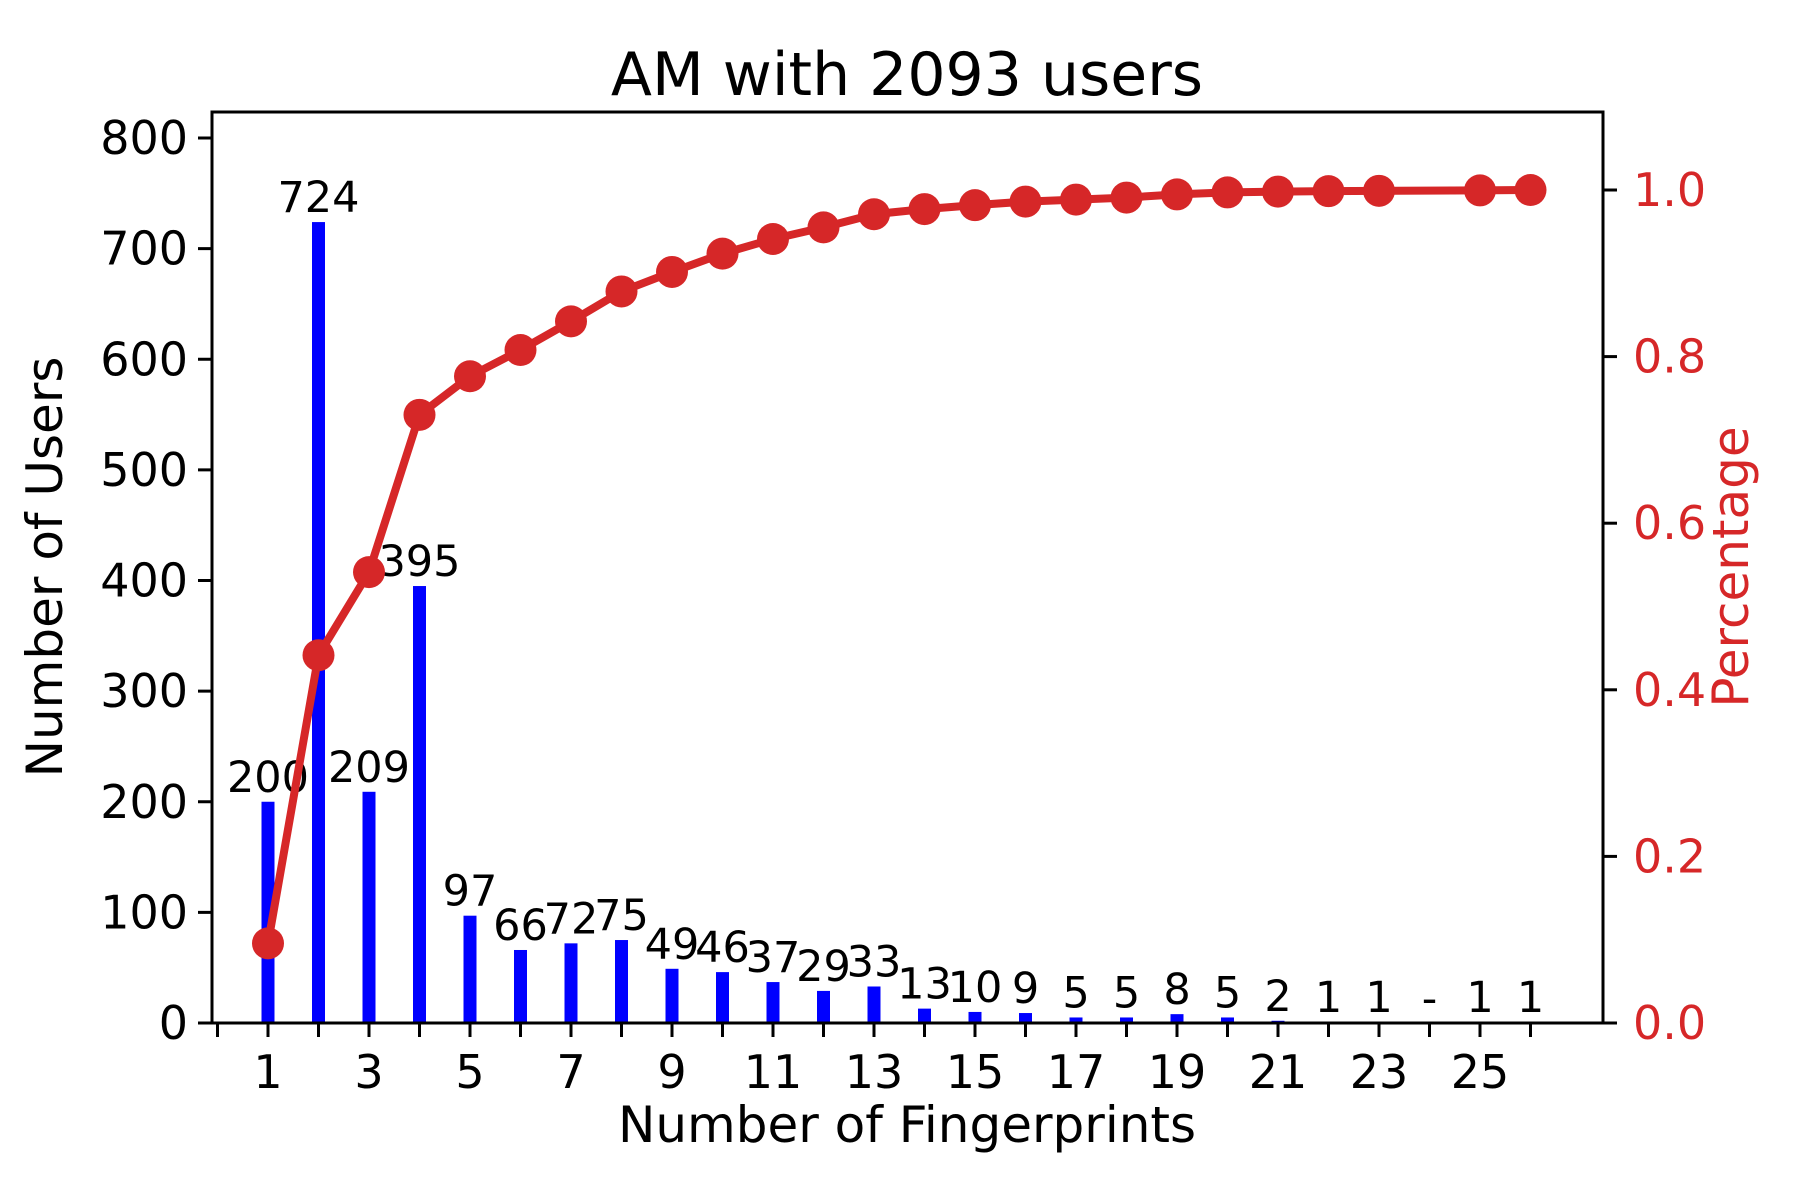 The width and height of the screenshot is (1800, 1200). Describe the element at coordinates (45, 567) in the screenshot. I see `left-y-axis-label: Number of Users` at that location.